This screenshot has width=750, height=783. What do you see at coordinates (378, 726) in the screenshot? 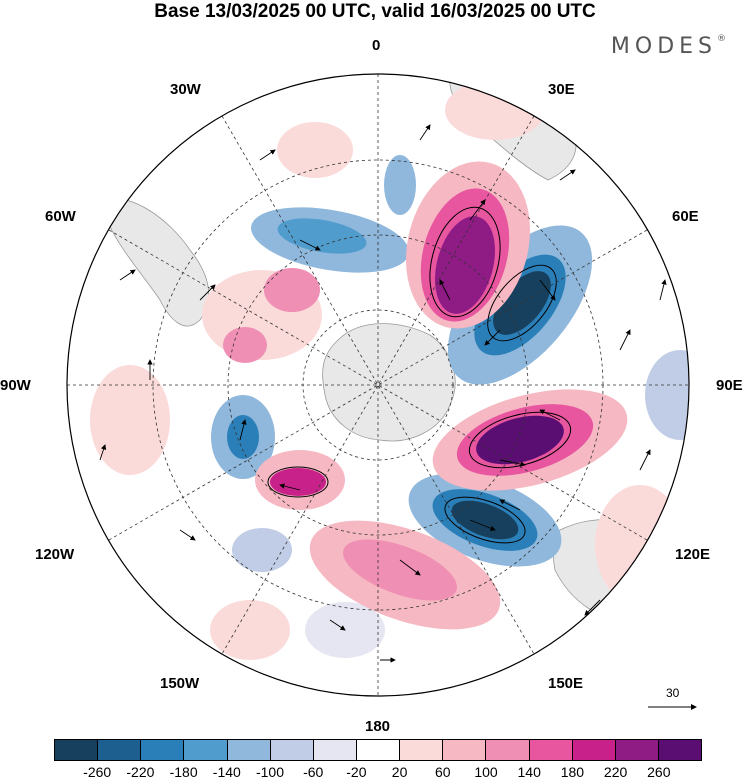
I see `lon-label-180: 180` at bounding box center [378, 726].